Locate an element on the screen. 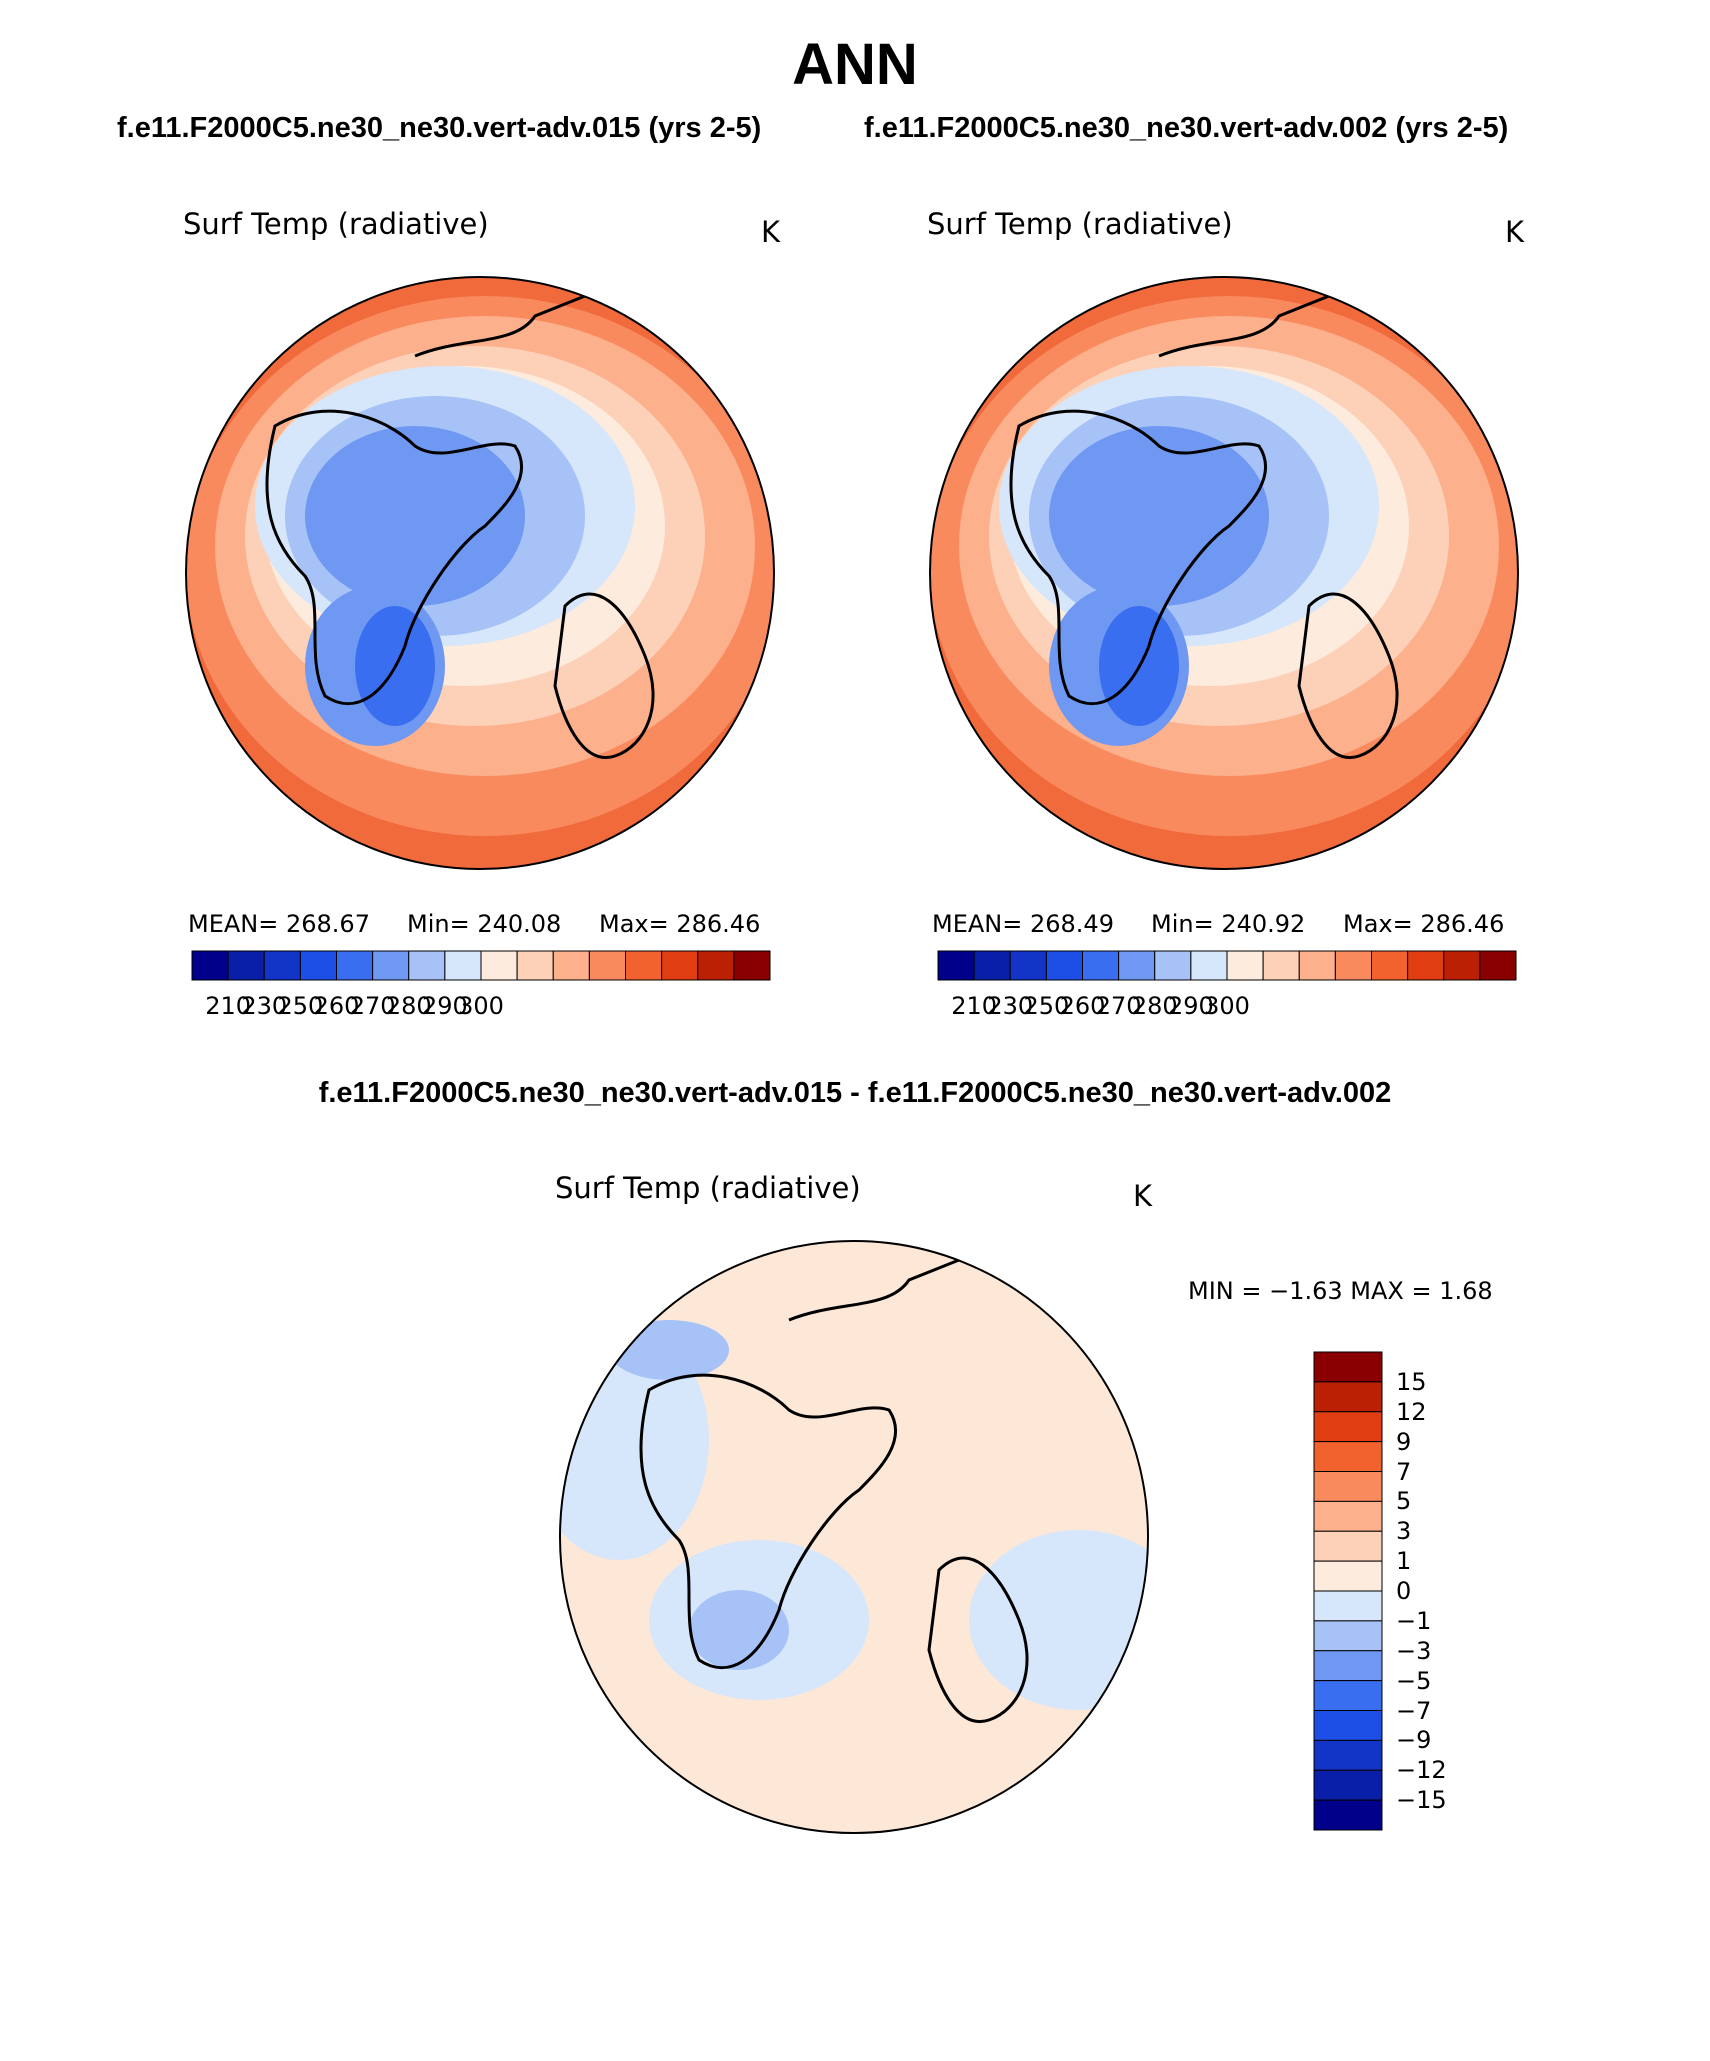 The width and height of the screenshot is (1710, 2061). panel-2-colorbar-tick-label: 280 is located at coordinates (1154, 1006).